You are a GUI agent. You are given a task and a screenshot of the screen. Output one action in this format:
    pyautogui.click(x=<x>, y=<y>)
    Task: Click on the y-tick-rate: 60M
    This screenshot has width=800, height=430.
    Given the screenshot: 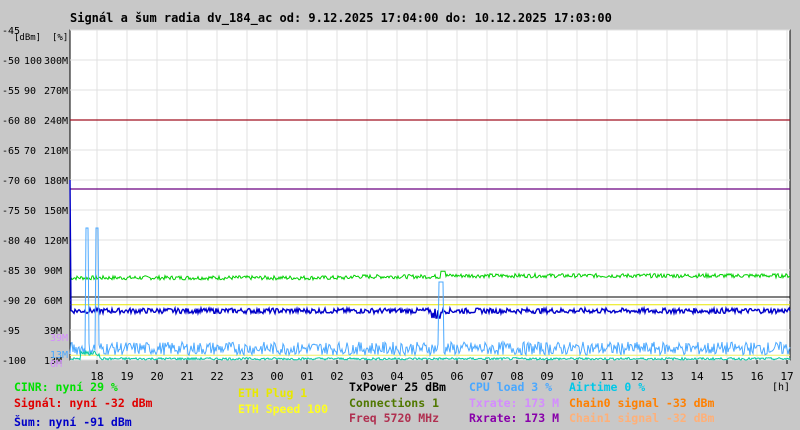 What is the action you would take?
    pyautogui.click(x=53, y=301)
    